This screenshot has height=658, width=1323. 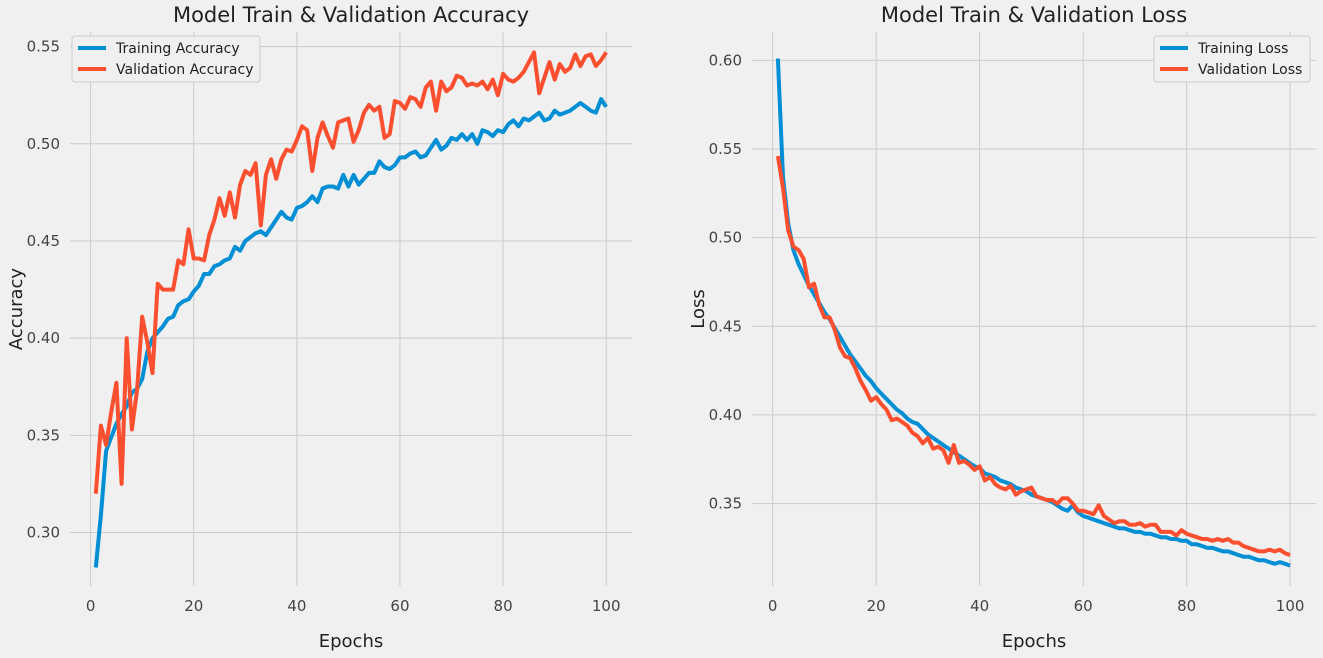 I want to click on legend-label: Training Loss, so click(x=1242, y=49).